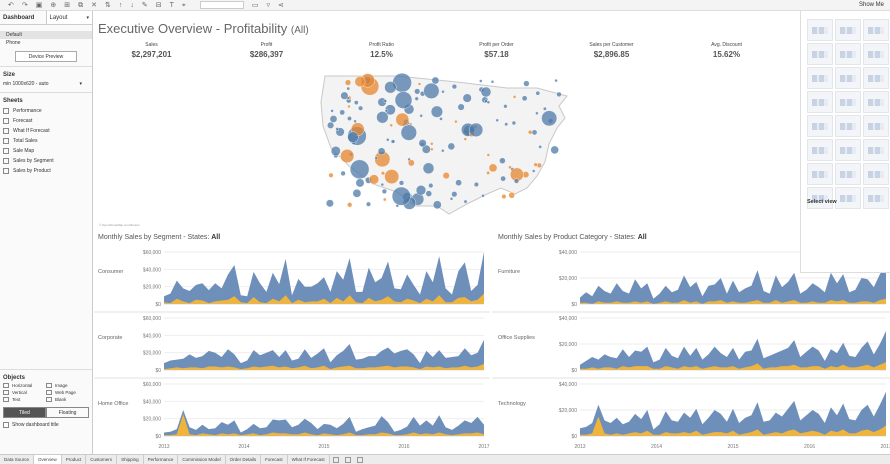 The image size is (890, 464). Describe the element at coordinates (46, 151) in the screenshot. I see `sheet-item: Sale Map` at that location.